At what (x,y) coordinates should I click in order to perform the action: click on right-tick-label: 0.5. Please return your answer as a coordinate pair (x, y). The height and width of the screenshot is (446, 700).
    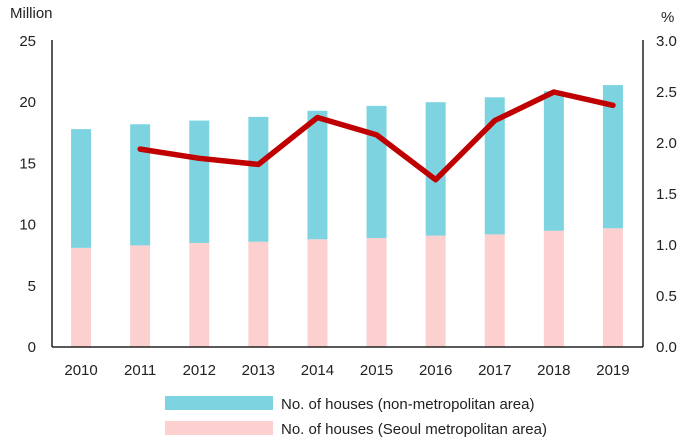
    Looking at the image, I should click on (666, 296).